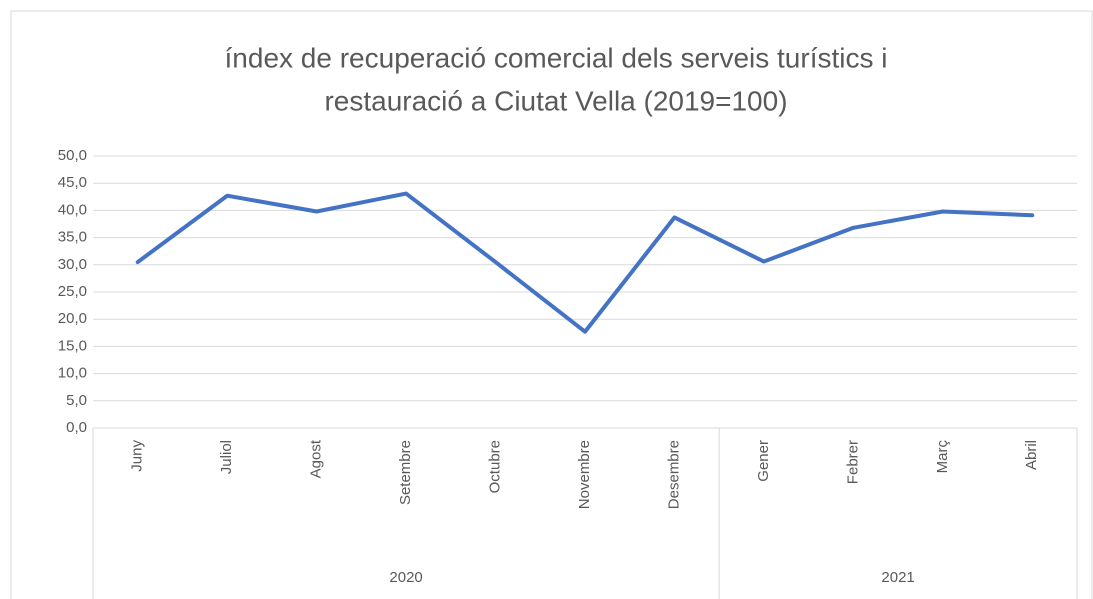 Image resolution: width=1093 pixels, height=599 pixels. I want to click on x-tick-label: Desembre, so click(673, 474).